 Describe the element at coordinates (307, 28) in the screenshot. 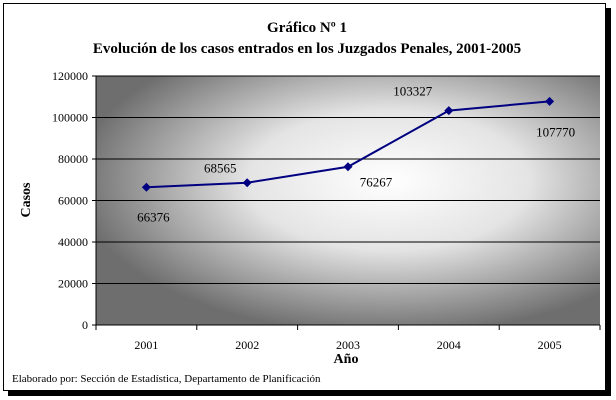

I see `chart-title: Gráfico Nº 1` at that location.